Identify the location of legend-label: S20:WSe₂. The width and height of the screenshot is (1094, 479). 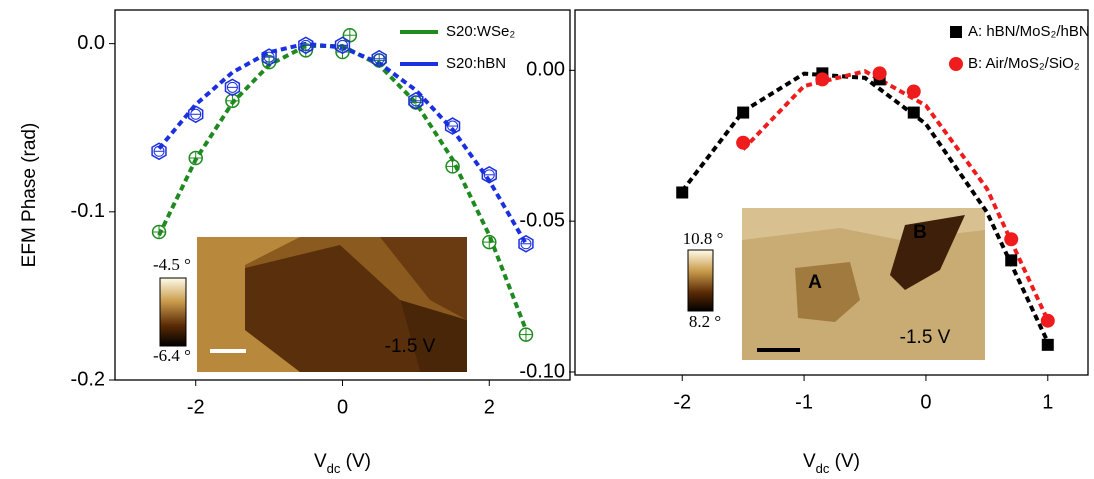
(480, 31).